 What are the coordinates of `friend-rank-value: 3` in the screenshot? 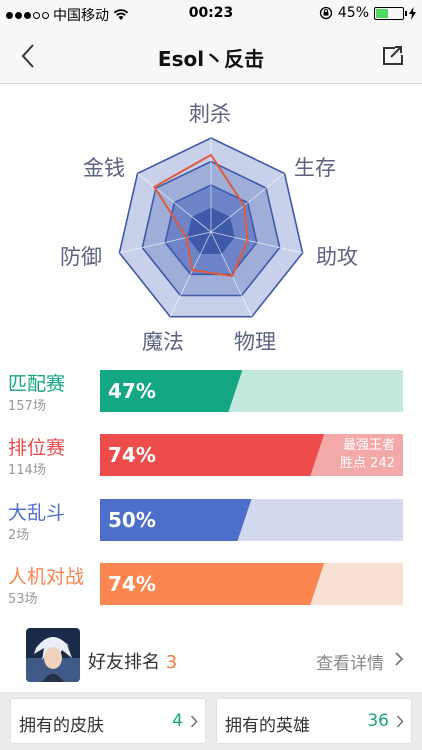 It's located at (171, 662).